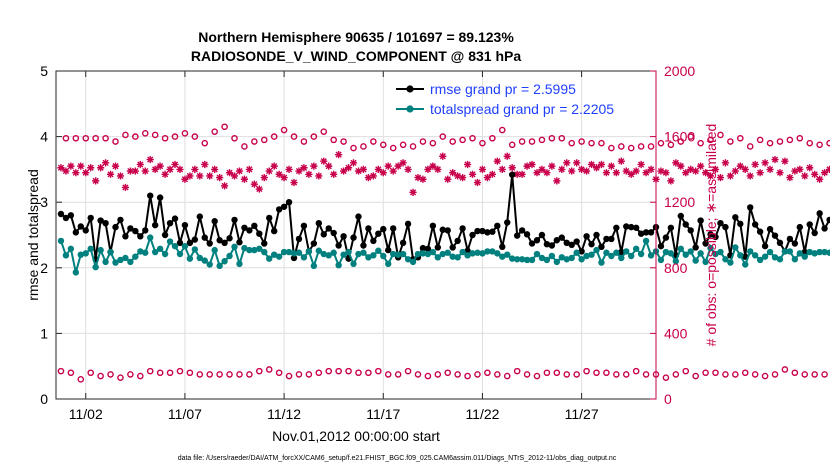  Describe the element at coordinates (410, 89) in the screenshot. I see `legend-rmse-marker` at that location.